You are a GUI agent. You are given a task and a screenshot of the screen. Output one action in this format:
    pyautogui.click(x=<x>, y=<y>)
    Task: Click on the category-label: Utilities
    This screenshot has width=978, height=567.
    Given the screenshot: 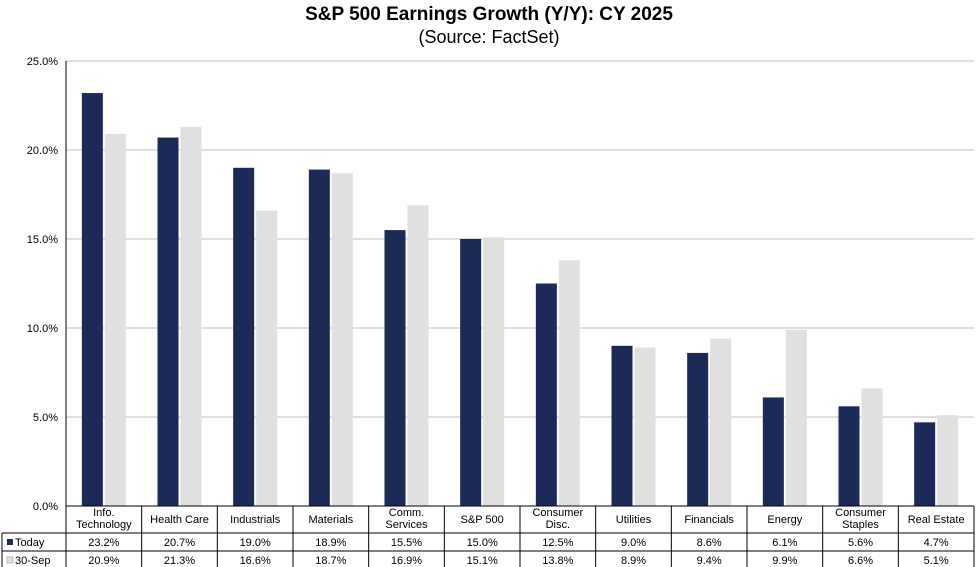 What is the action you would take?
    pyautogui.click(x=634, y=520)
    